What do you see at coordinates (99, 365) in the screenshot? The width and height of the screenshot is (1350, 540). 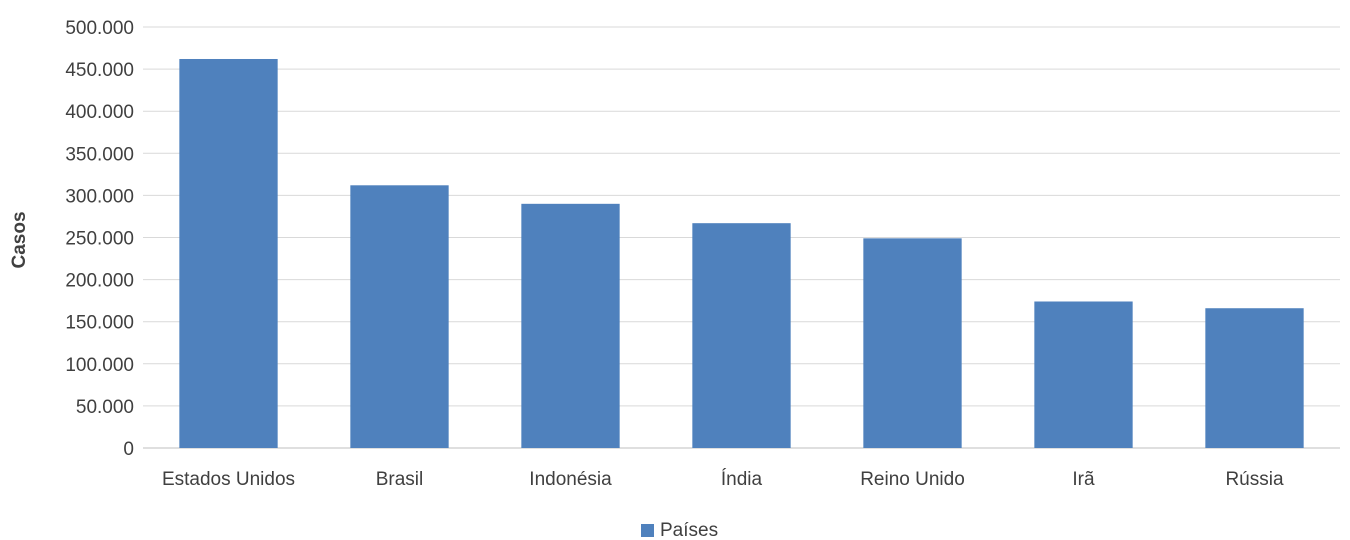 I see `y-tick-label: 100.000` at bounding box center [99, 365].